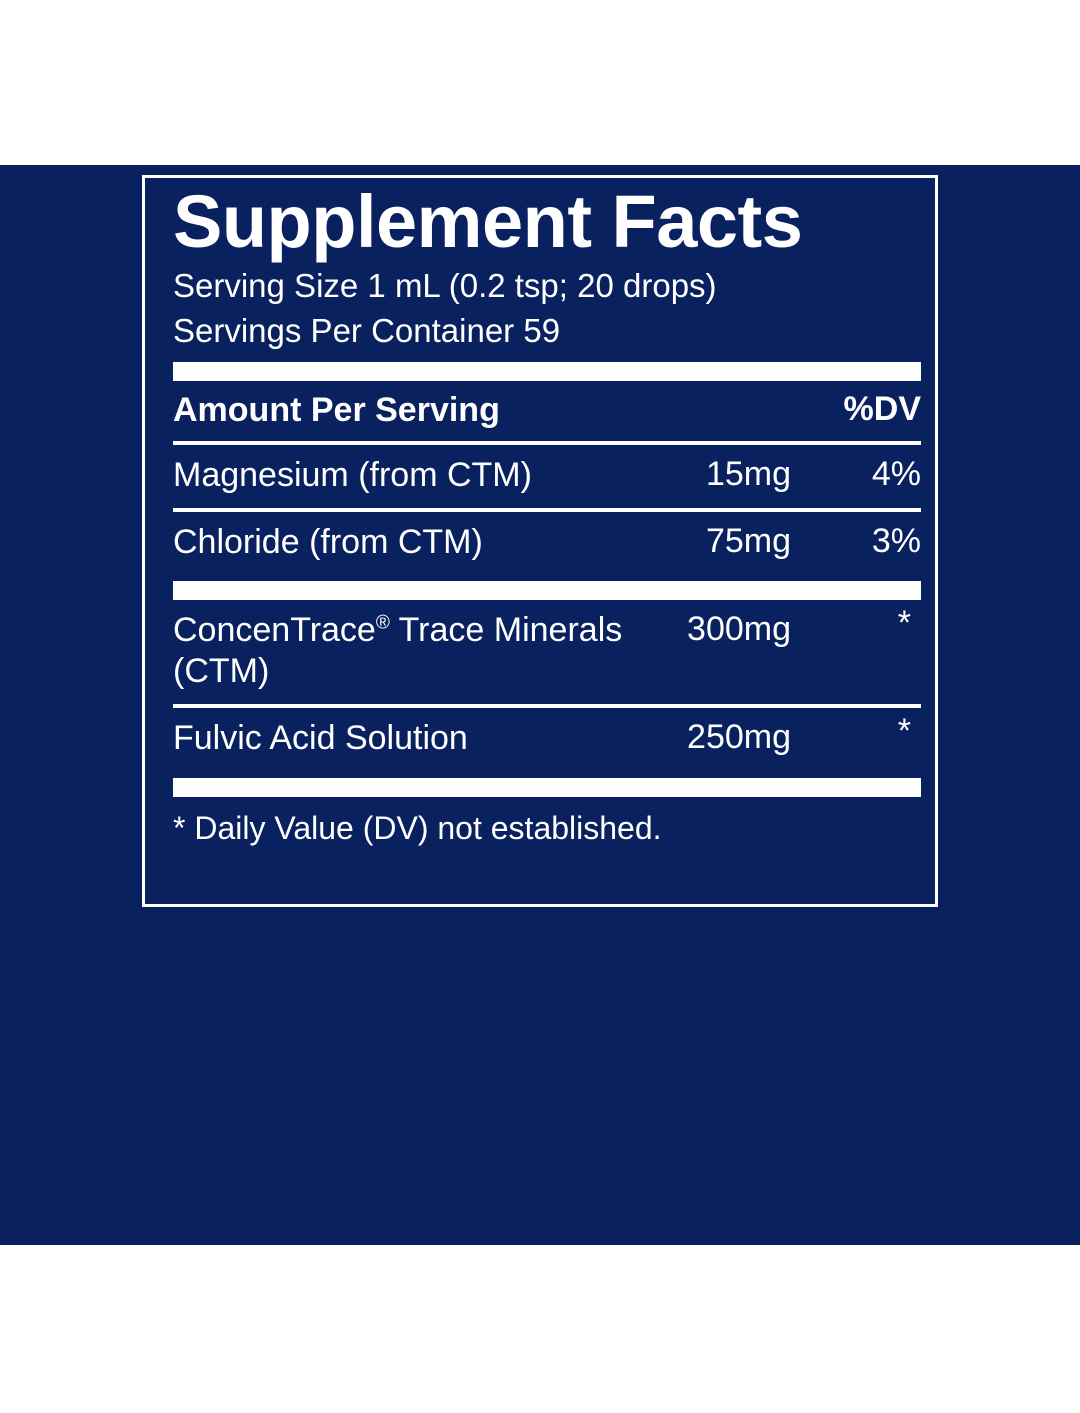 Image resolution: width=1080 pixels, height=1413 pixels. I want to click on registered-trademark-icon: ®, so click(382, 623).